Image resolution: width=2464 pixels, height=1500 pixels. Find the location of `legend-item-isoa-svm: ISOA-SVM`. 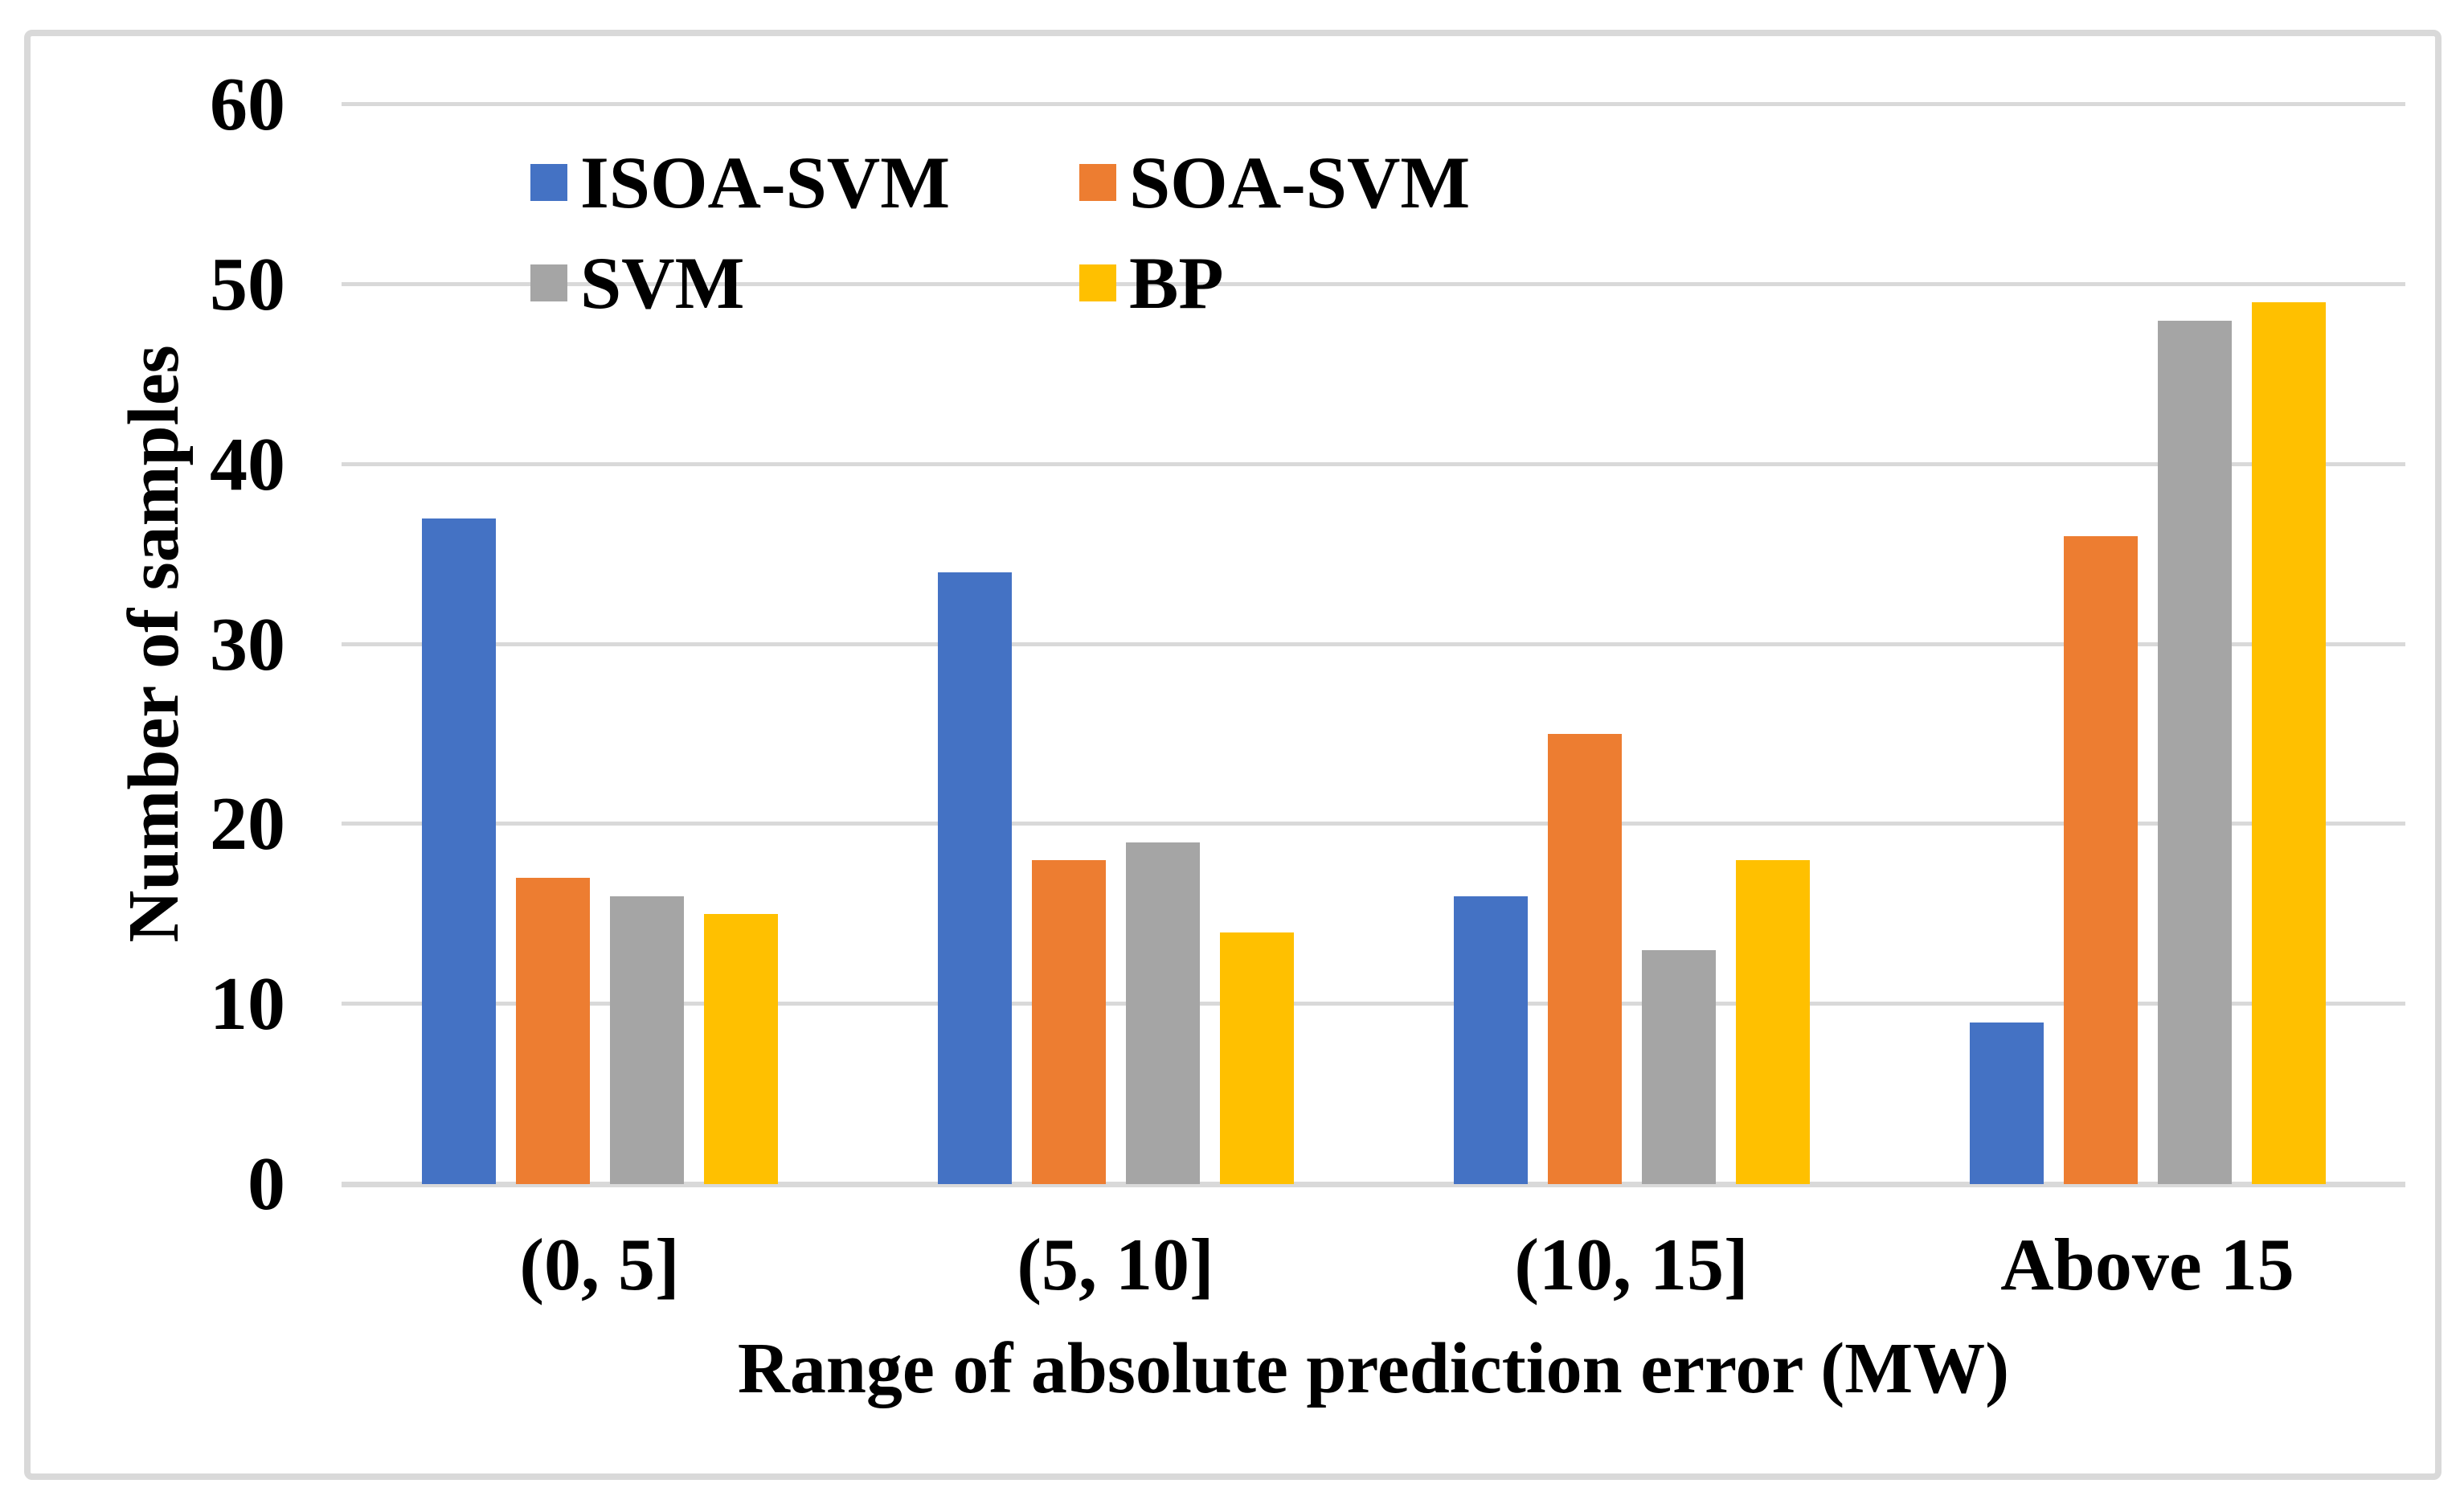

legend-item-isoa-svm: ISOA-SVM is located at coordinates (740, 182).